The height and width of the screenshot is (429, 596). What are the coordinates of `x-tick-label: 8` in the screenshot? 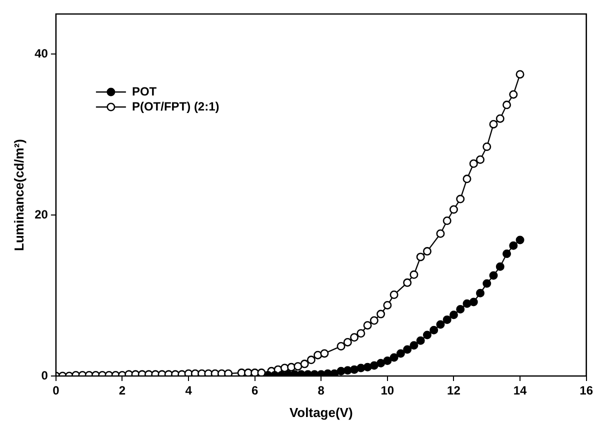 It's located at (321, 391).